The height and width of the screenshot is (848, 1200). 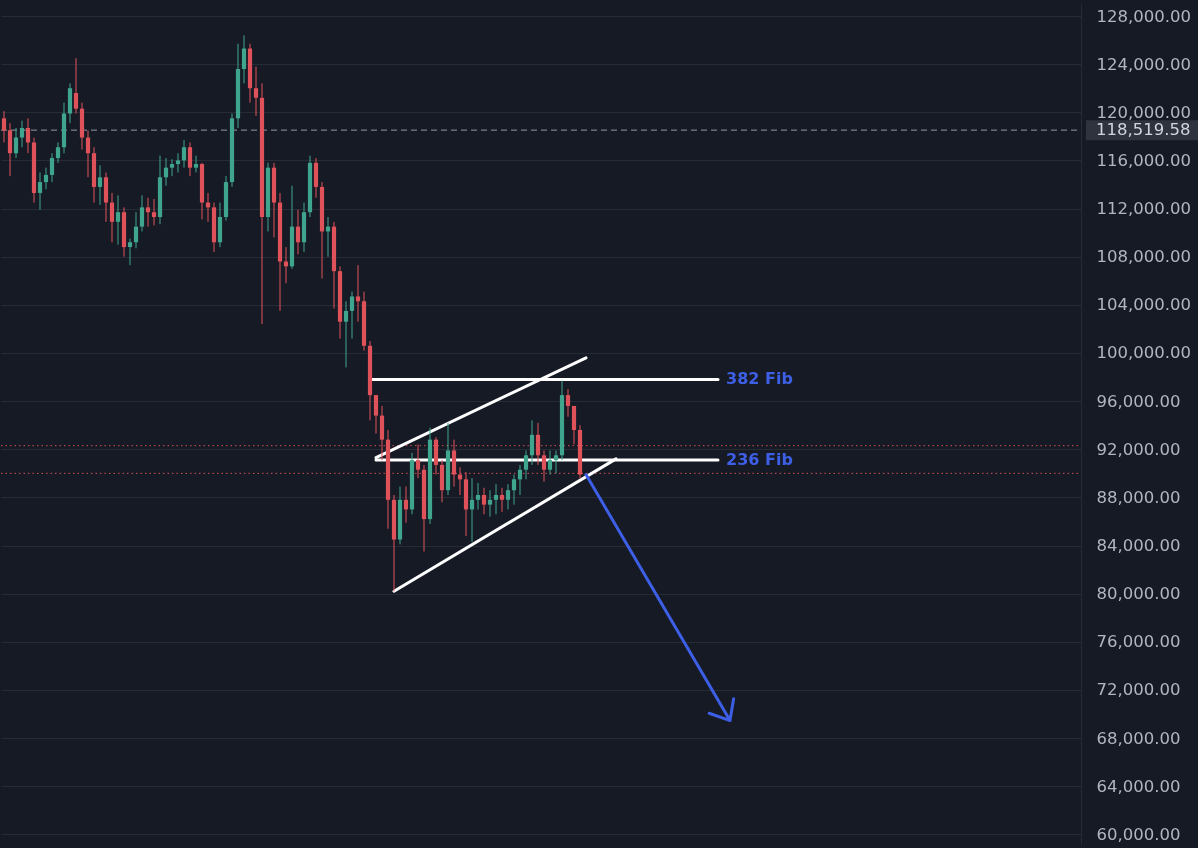 I want to click on y-tick-label: 92,000.00, so click(x=1138, y=449).